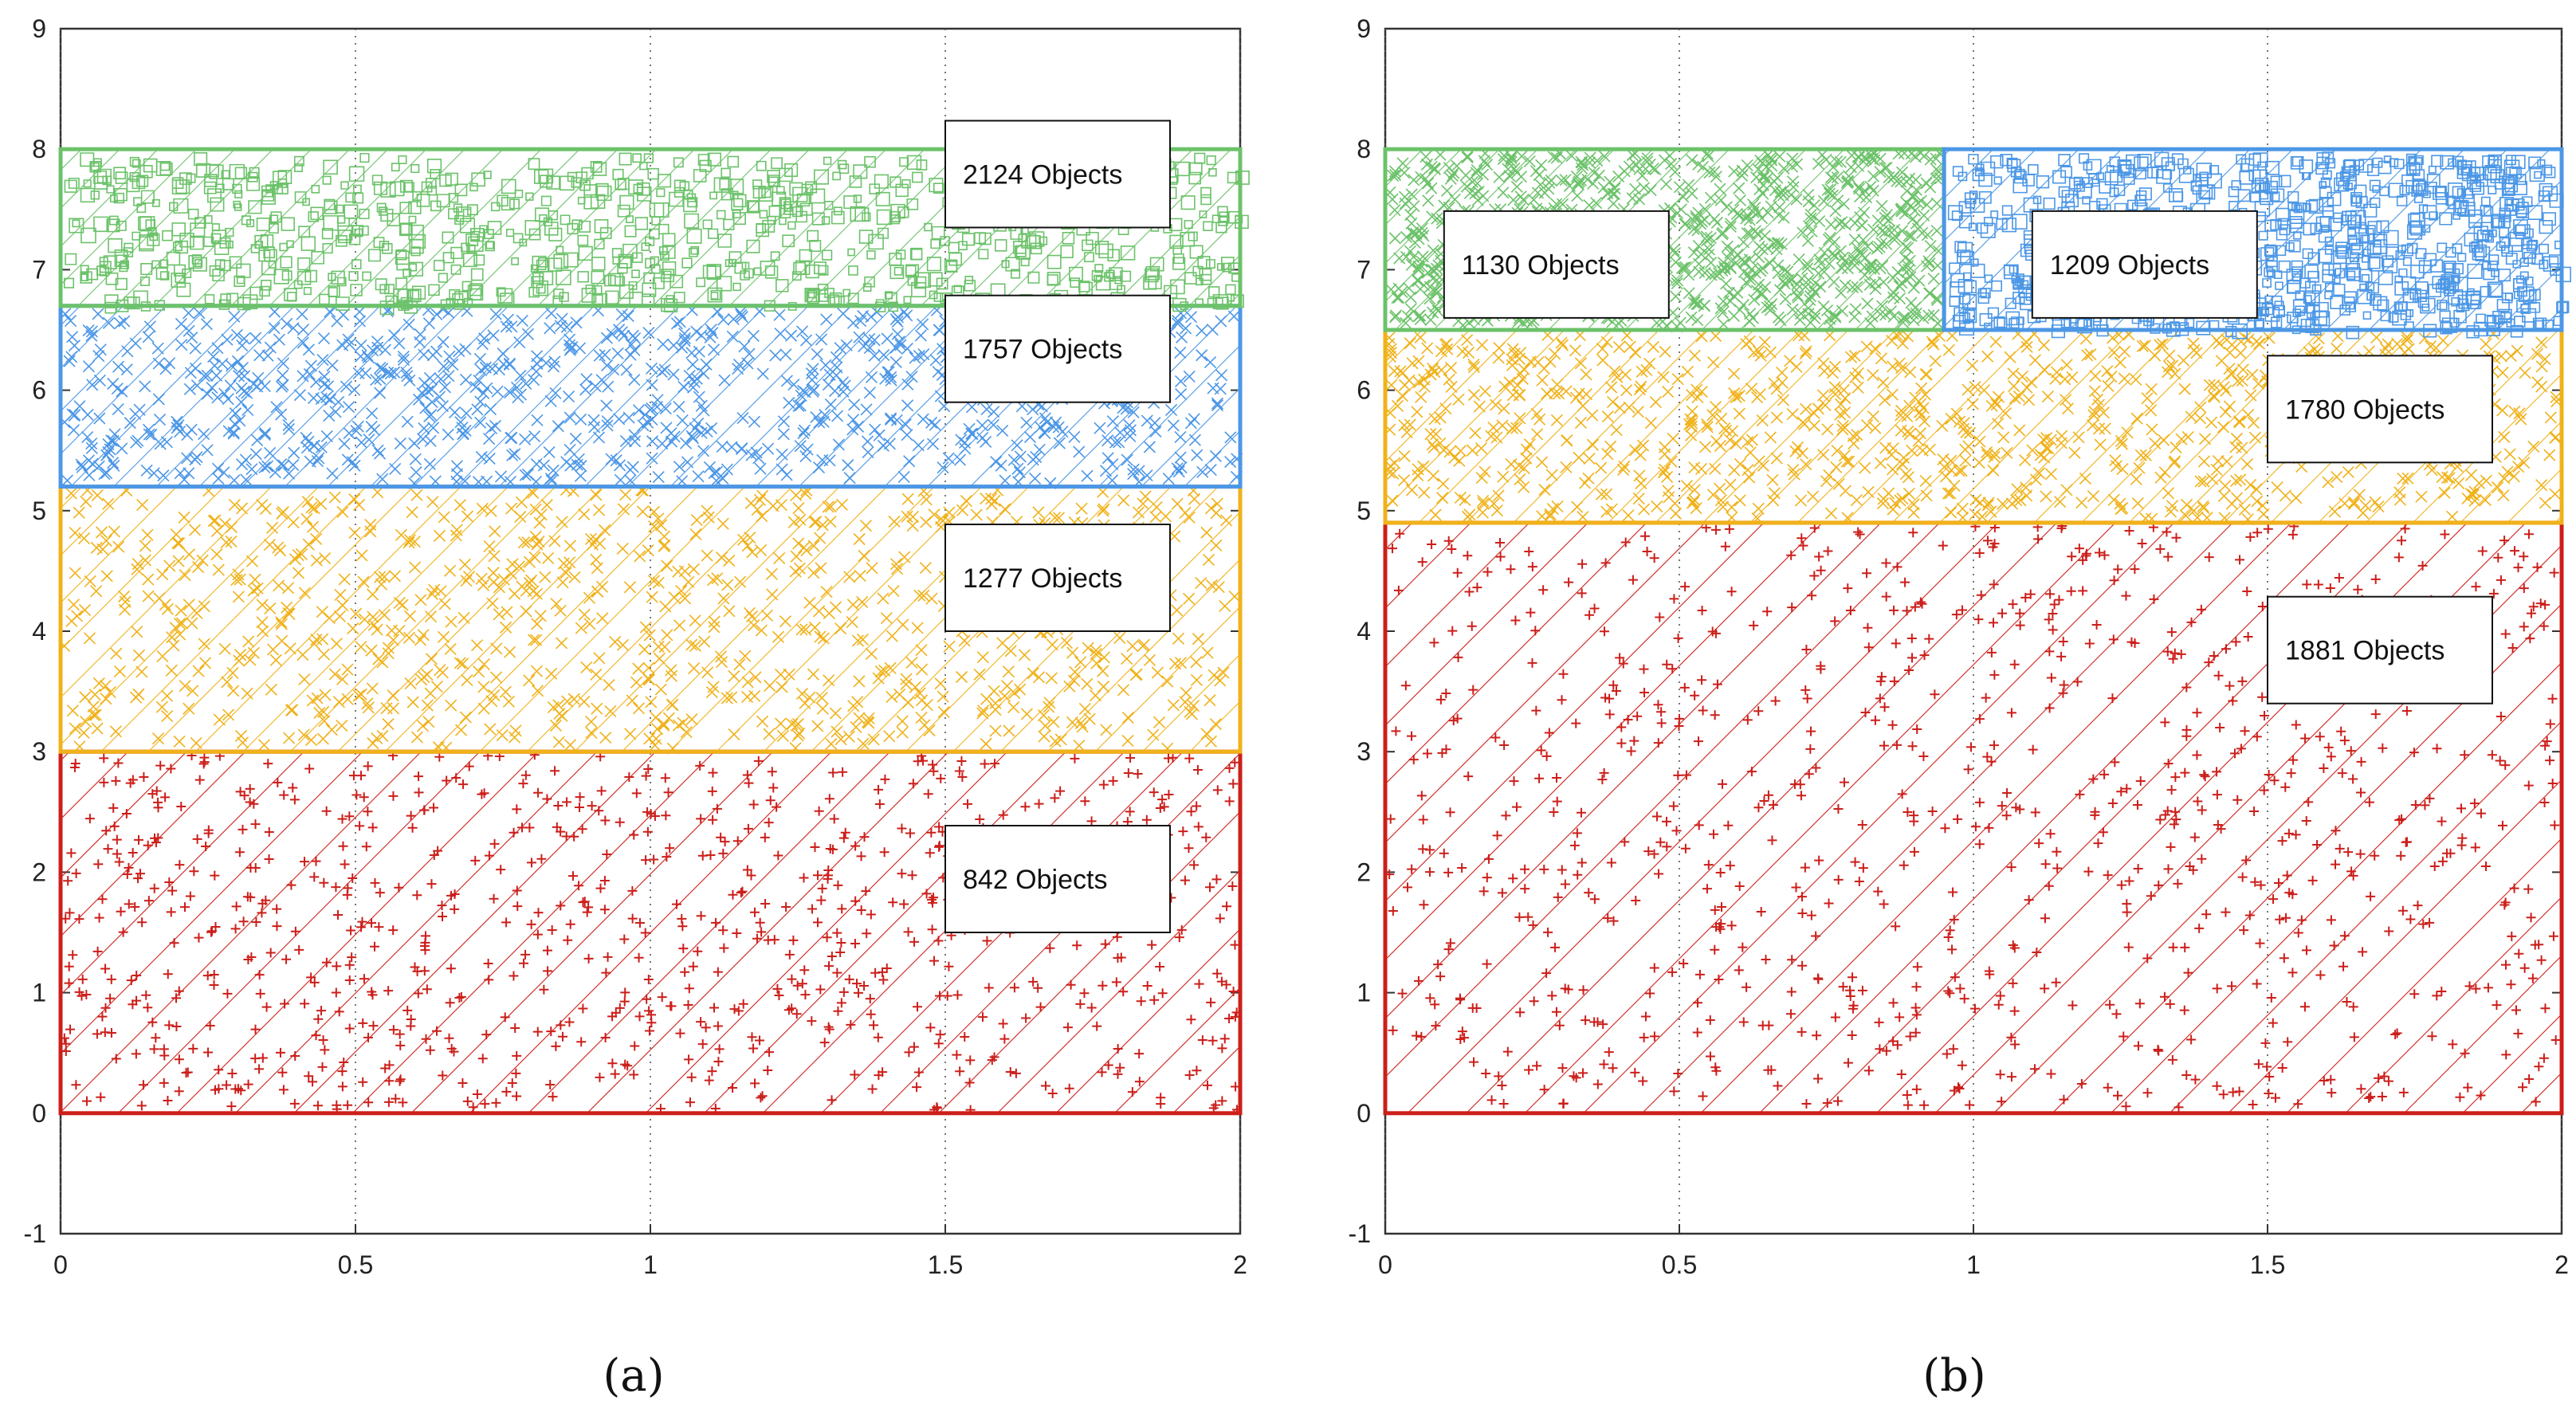 Image resolution: width=2576 pixels, height=1413 pixels. What do you see at coordinates (2364, 409) in the screenshot?
I see `count-label-text: 1780 Objects` at bounding box center [2364, 409].